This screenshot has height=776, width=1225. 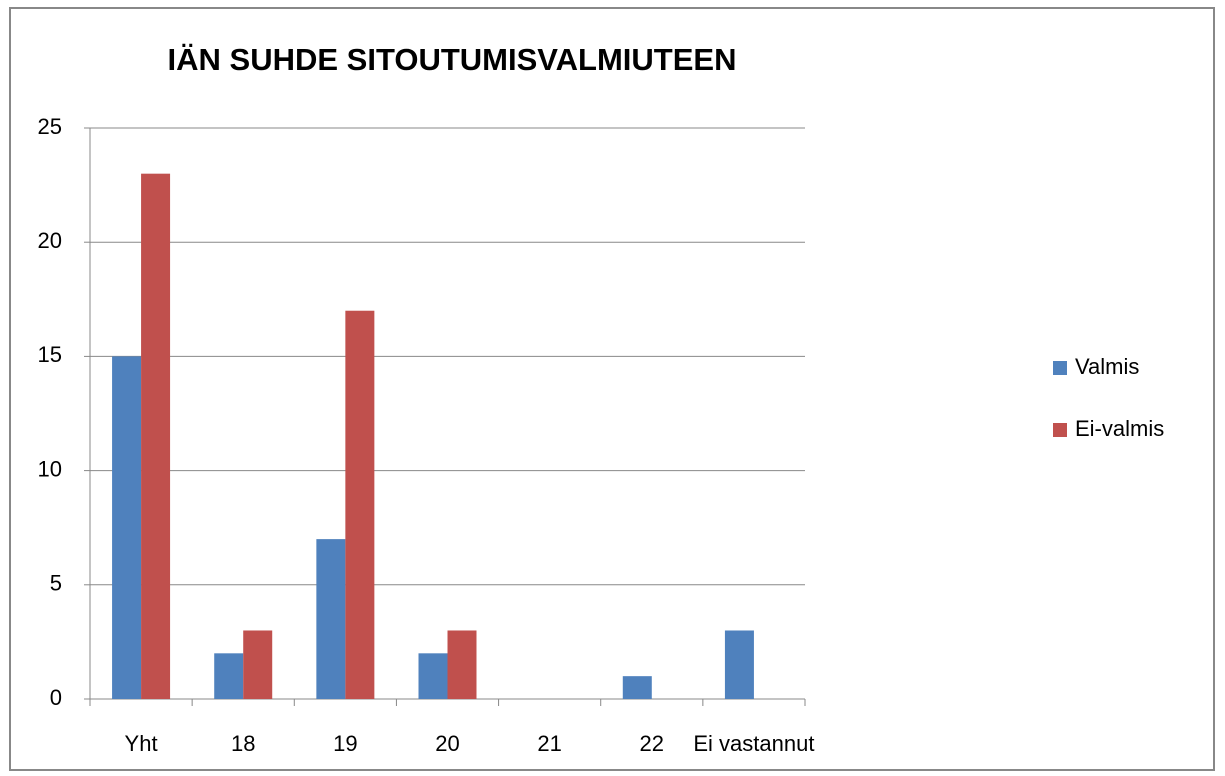 I want to click on x-tick-label: 20, so click(x=447, y=743).